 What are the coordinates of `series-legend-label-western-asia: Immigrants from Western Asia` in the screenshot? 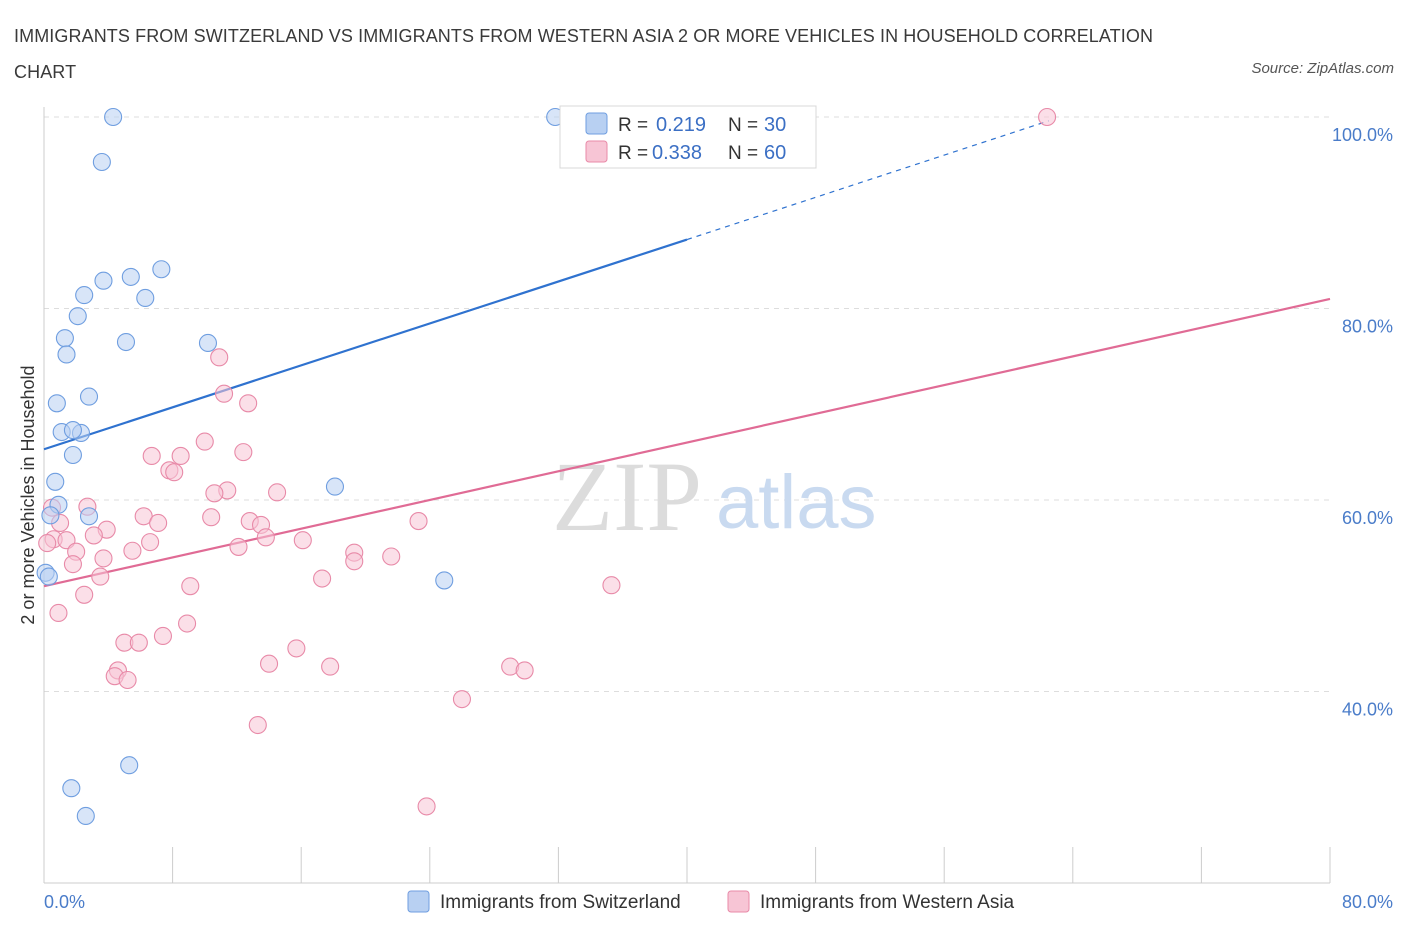 It's located at (887, 902).